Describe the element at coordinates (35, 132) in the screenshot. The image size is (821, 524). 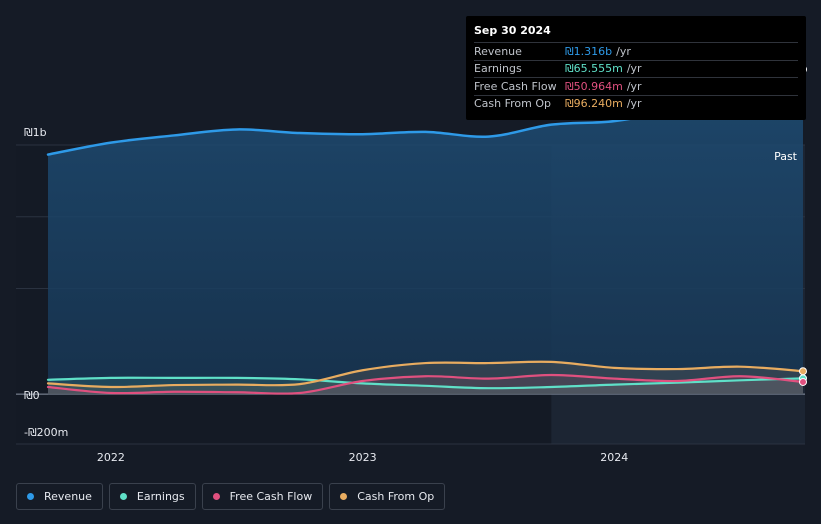
I see `y-tick-label: ₪1b` at that location.